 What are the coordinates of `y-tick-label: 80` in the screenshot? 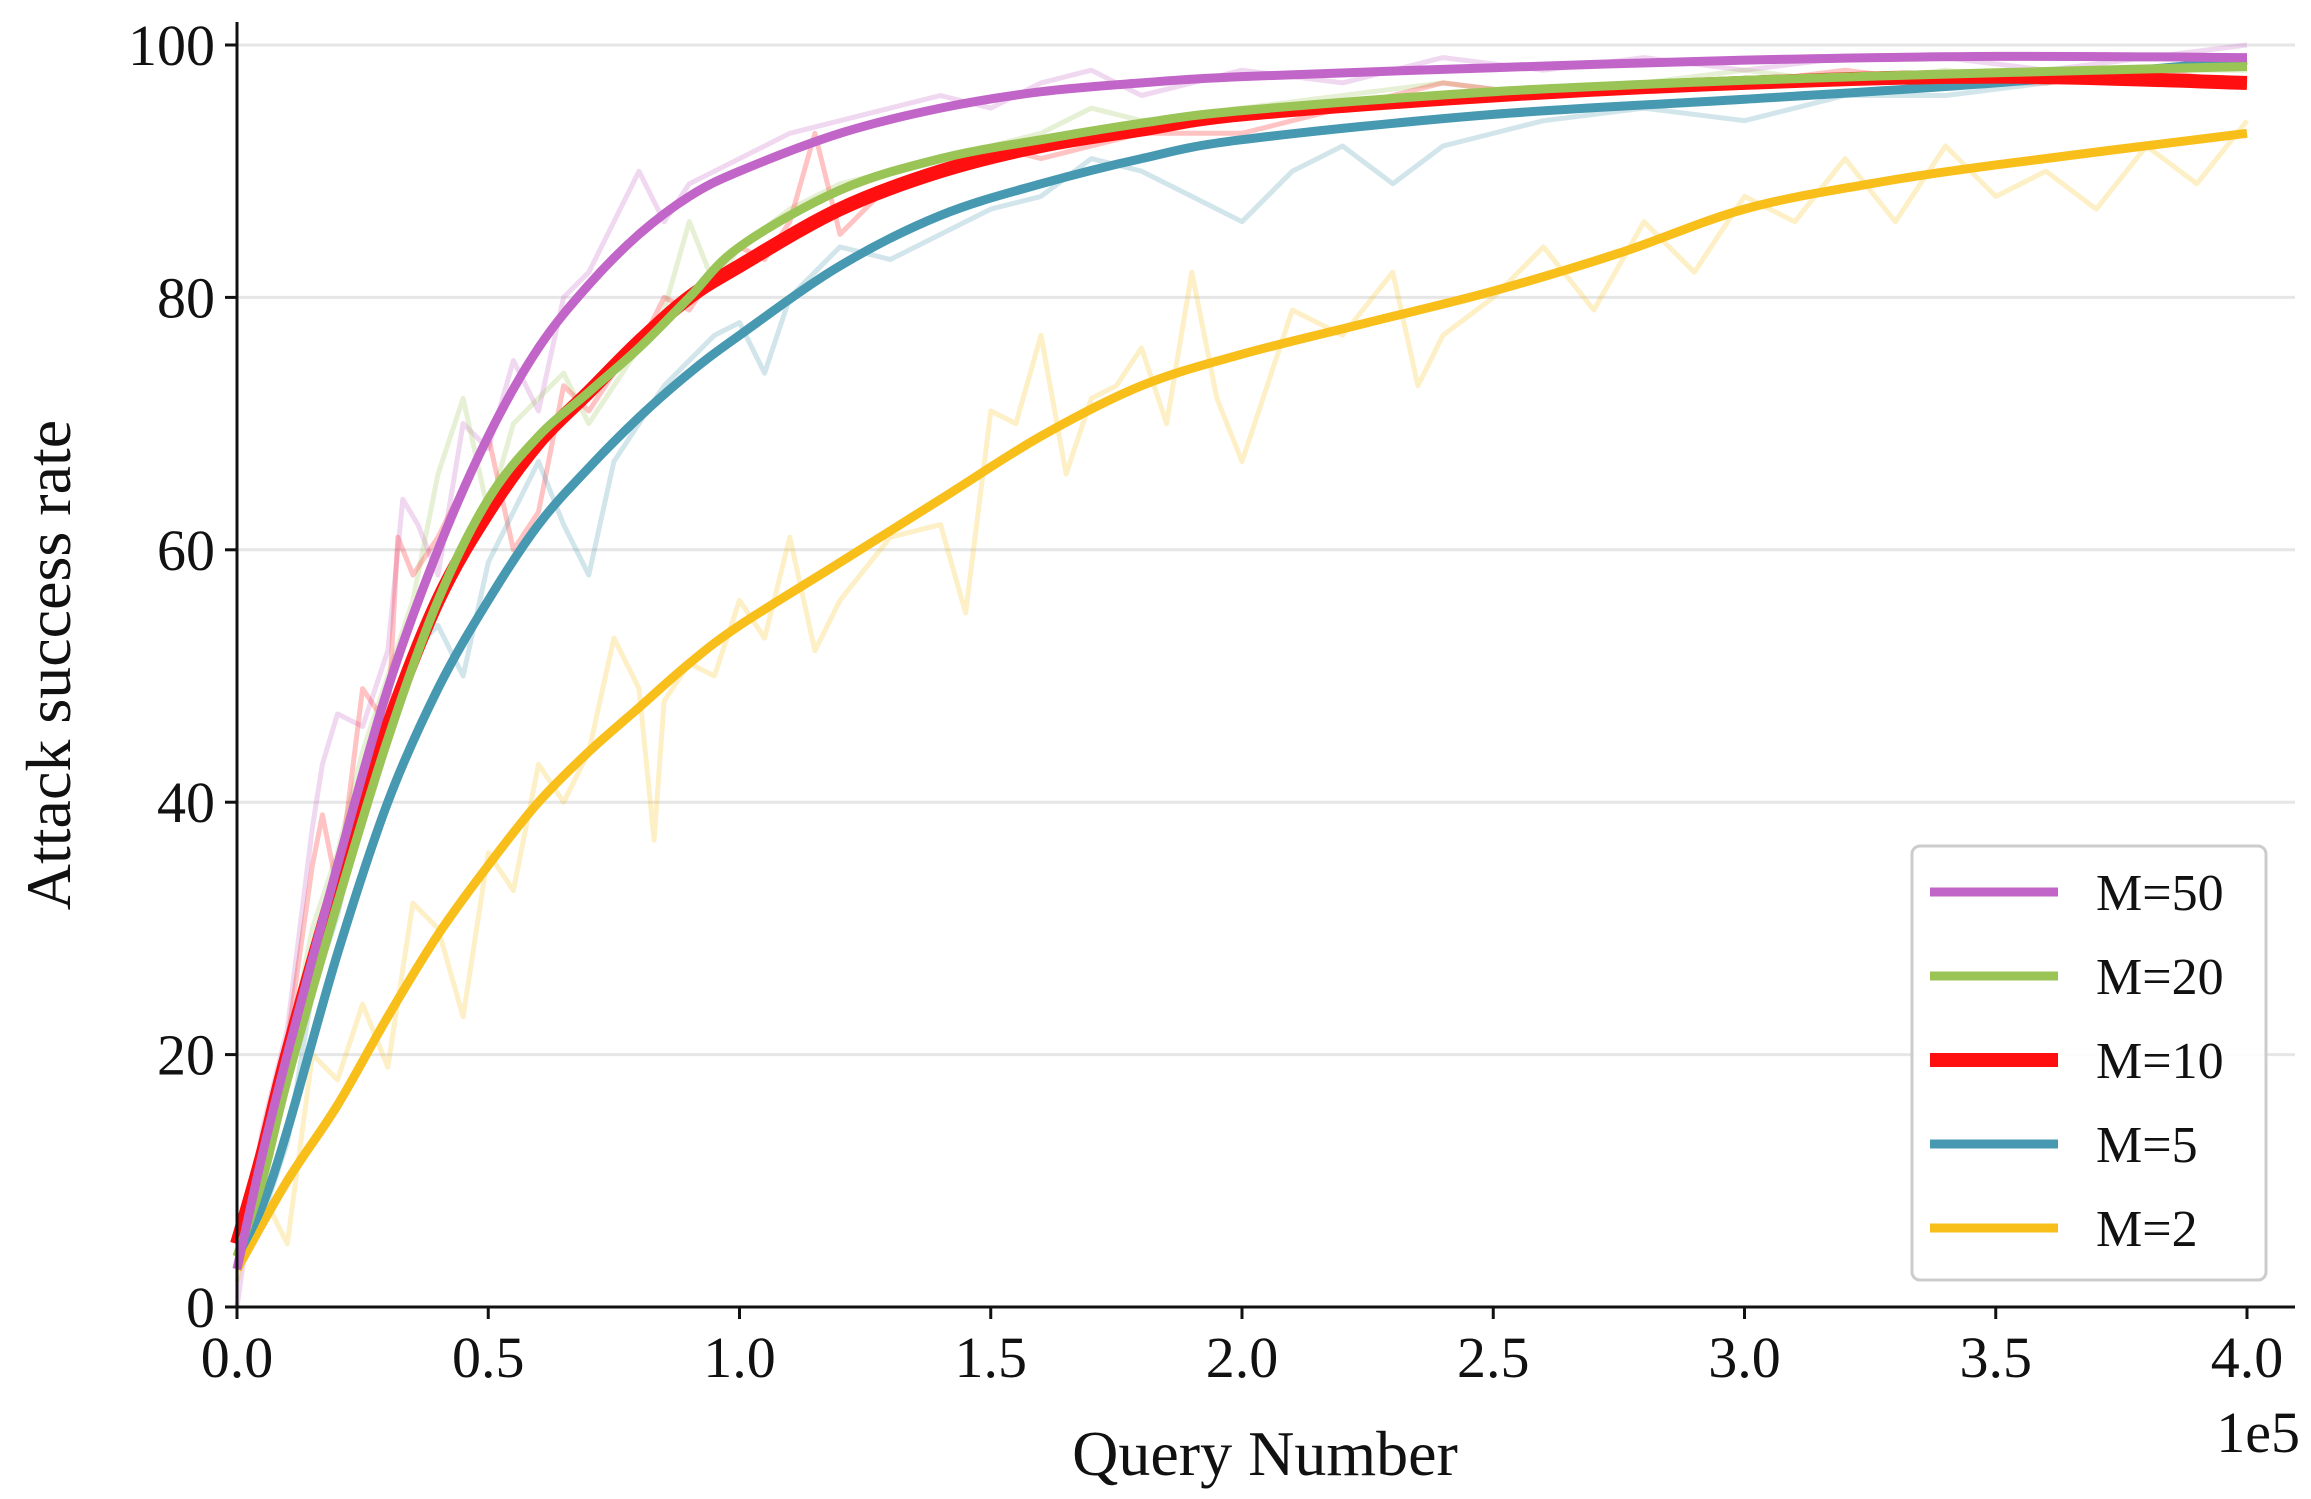 It's located at (186, 297).